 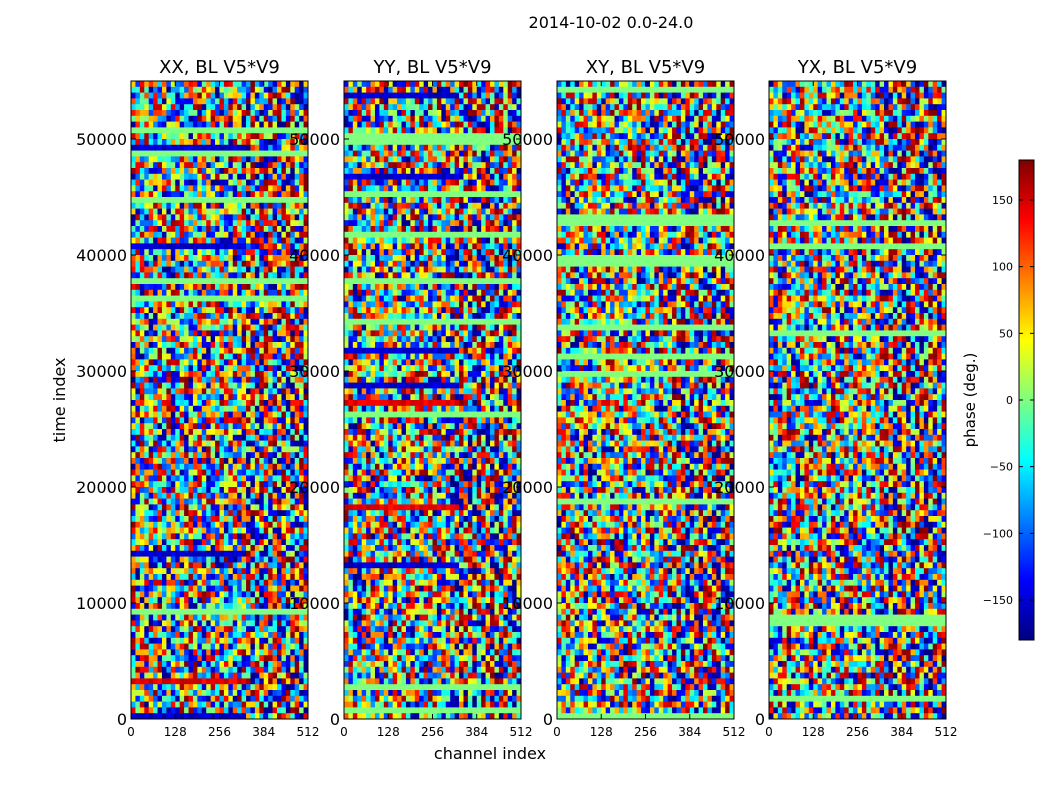 I want to click on panel-title: XY, BL V5*V9, so click(x=645, y=67).